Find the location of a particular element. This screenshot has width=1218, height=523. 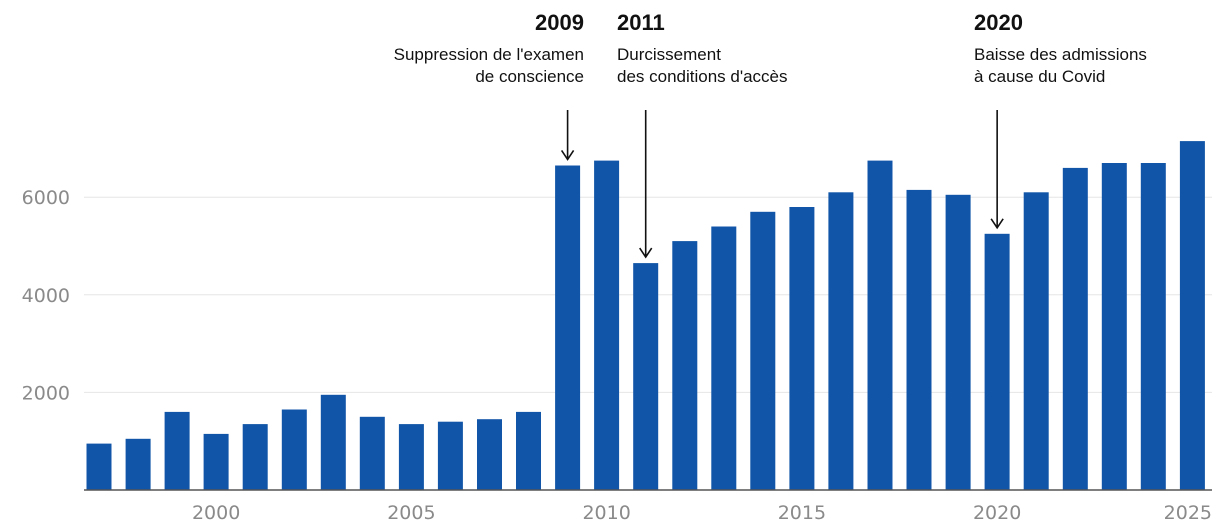

annotation-2009: 2009 Suppression de l'examen de conscience is located at coordinates (489, 85).